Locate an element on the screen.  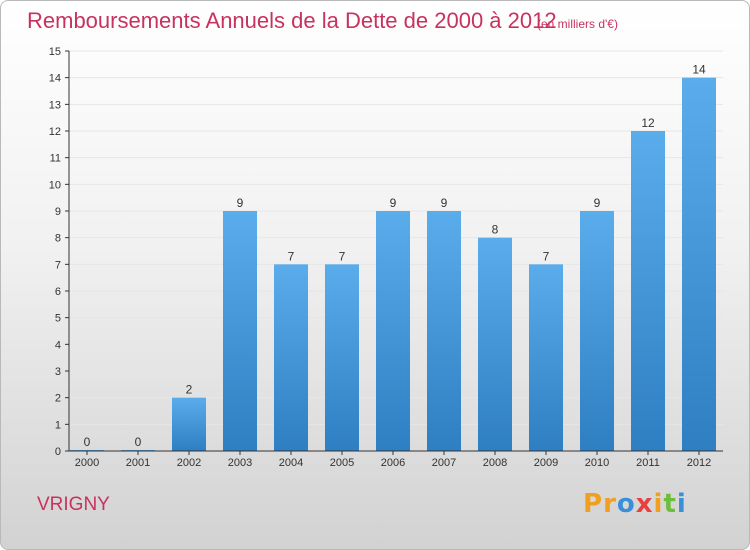
bar-2003 is located at coordinates (240, 331).